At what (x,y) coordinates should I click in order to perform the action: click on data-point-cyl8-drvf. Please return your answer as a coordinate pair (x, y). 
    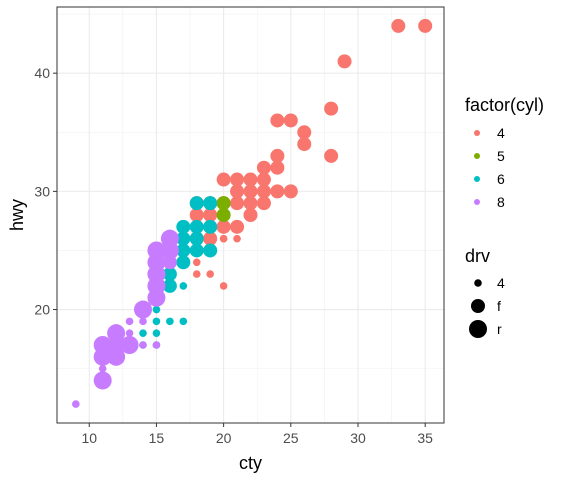
    Looking at the image, I should click on (169, 262).